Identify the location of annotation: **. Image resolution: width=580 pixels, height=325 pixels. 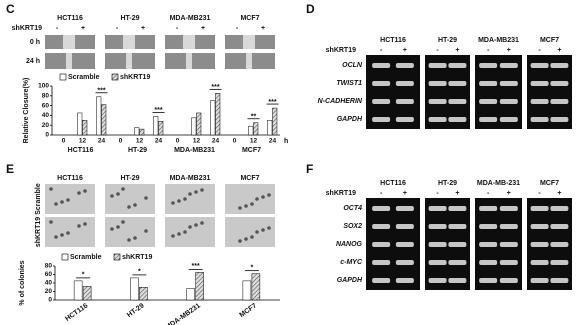
(254, 117).